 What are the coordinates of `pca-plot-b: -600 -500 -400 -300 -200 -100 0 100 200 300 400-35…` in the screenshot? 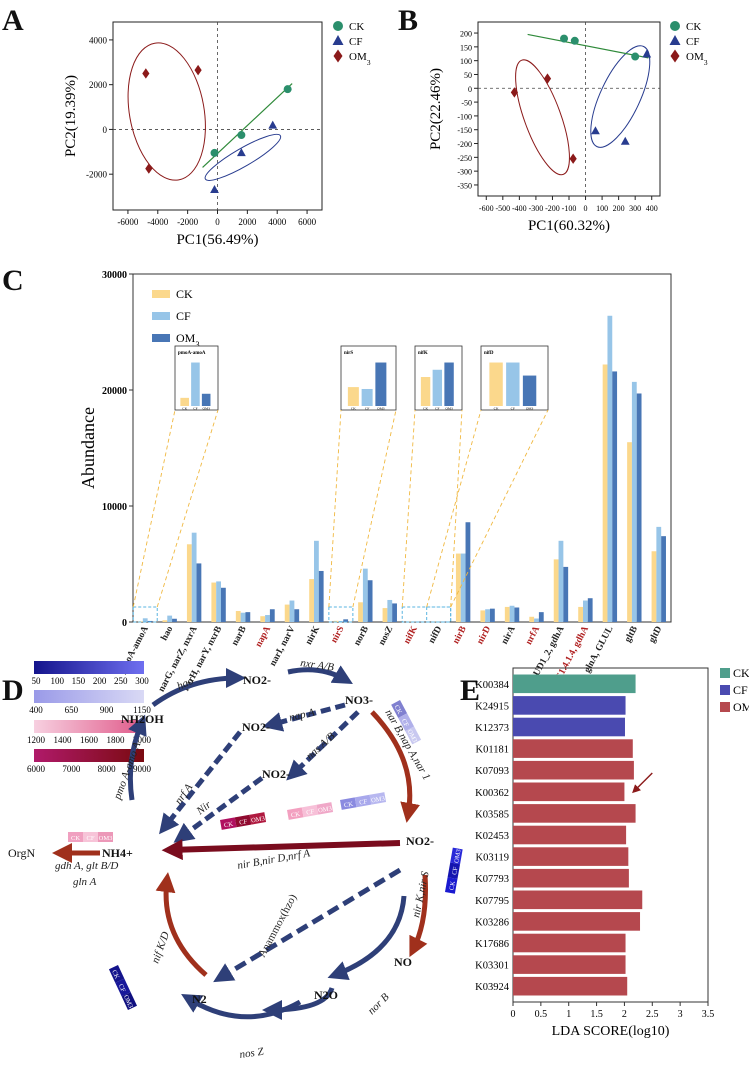 It's located at (568, 127).